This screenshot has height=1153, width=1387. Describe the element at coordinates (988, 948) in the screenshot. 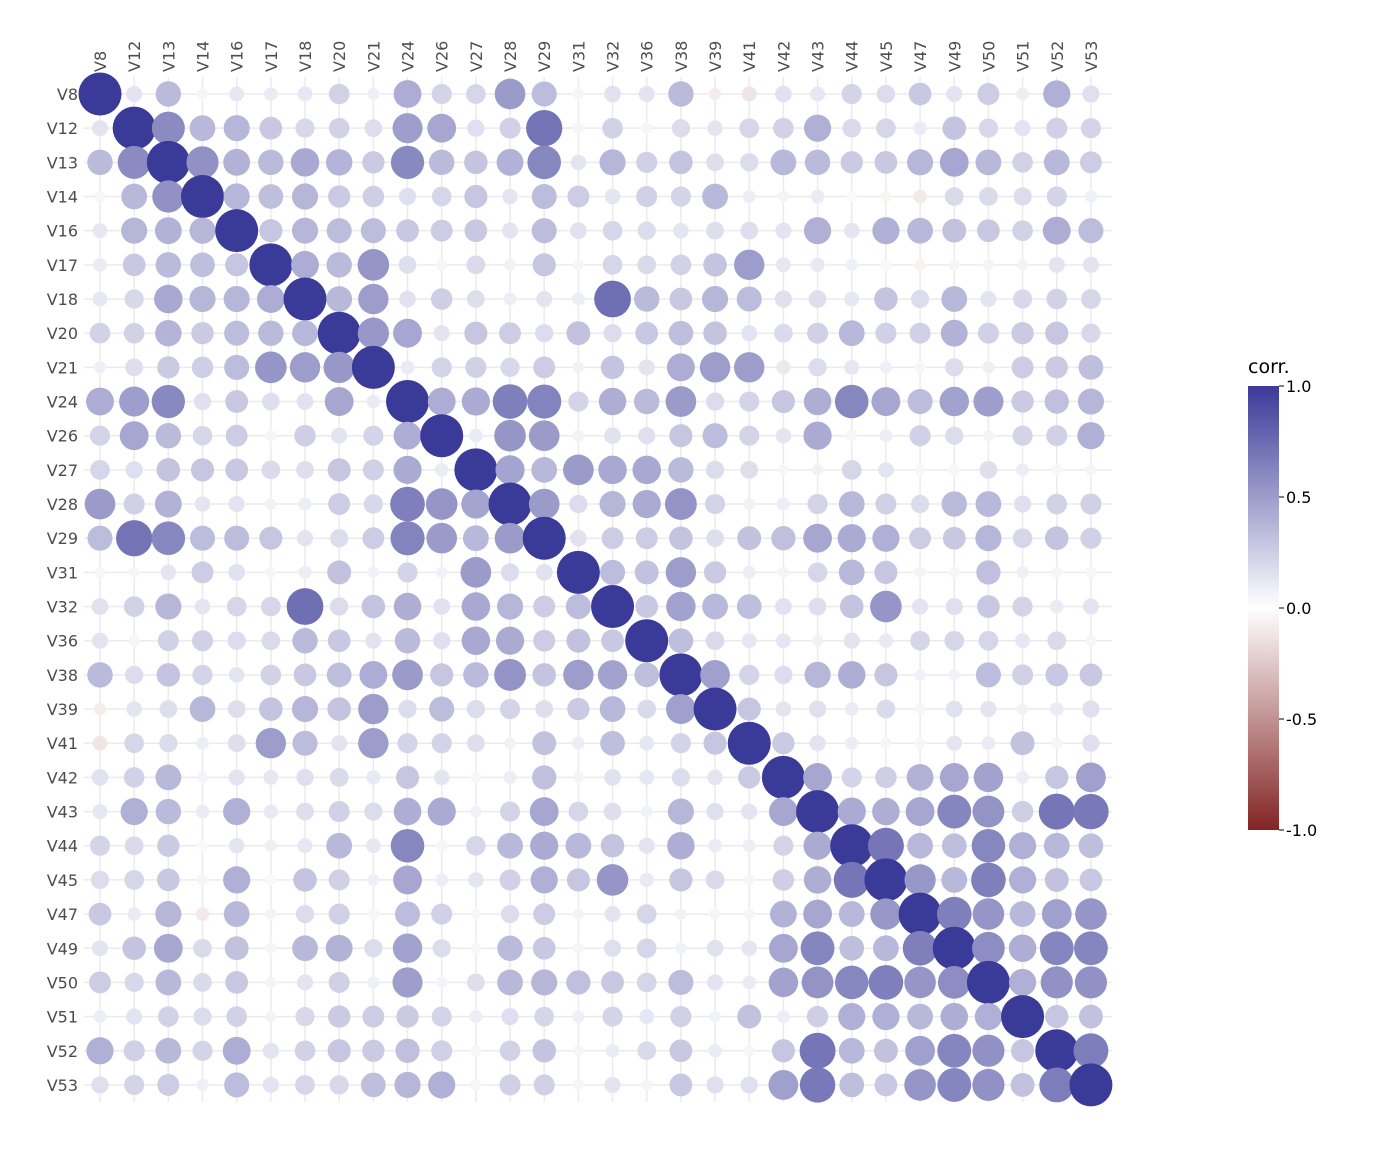

I see `corr-dot-V49-V50` at that location.